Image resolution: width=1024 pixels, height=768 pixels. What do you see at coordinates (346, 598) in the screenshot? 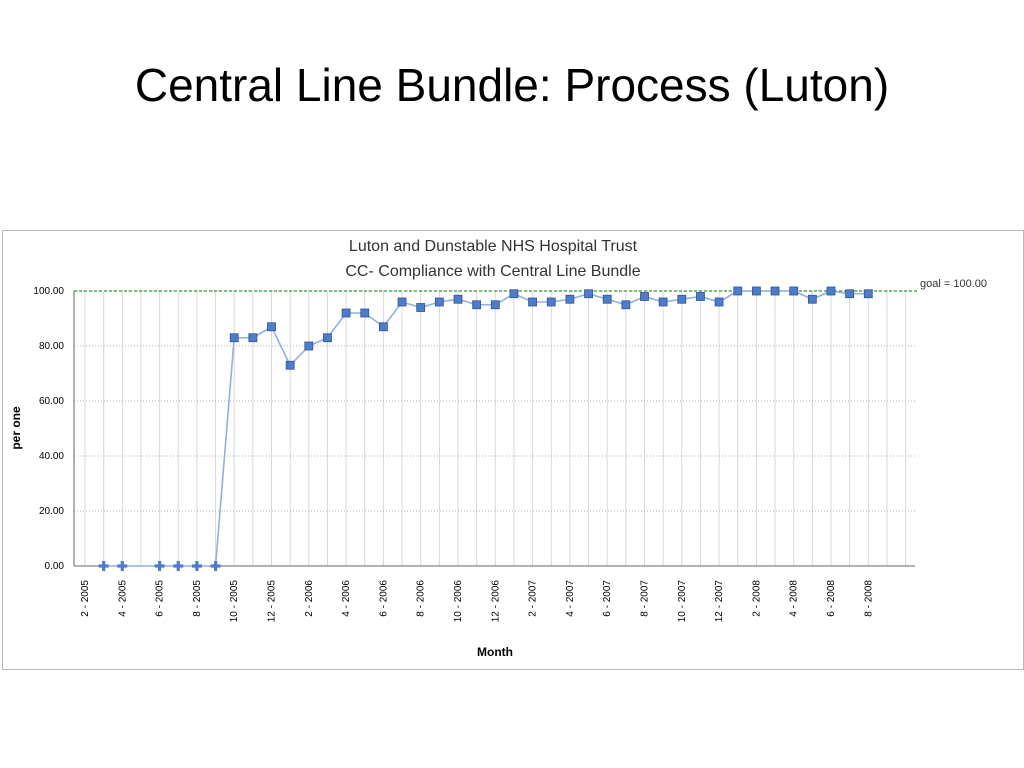
I see `x-tick-label: 4 - 2006` at bounding box center [346, 598].